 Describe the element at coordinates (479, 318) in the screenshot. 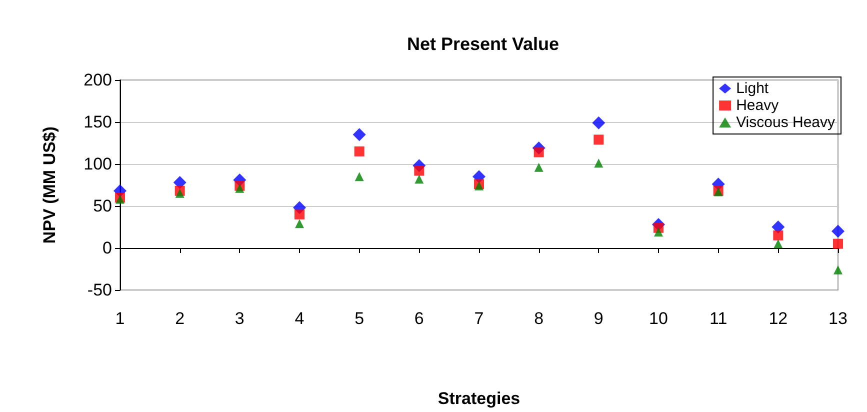

I see `x-tick-label: 7` at that location.